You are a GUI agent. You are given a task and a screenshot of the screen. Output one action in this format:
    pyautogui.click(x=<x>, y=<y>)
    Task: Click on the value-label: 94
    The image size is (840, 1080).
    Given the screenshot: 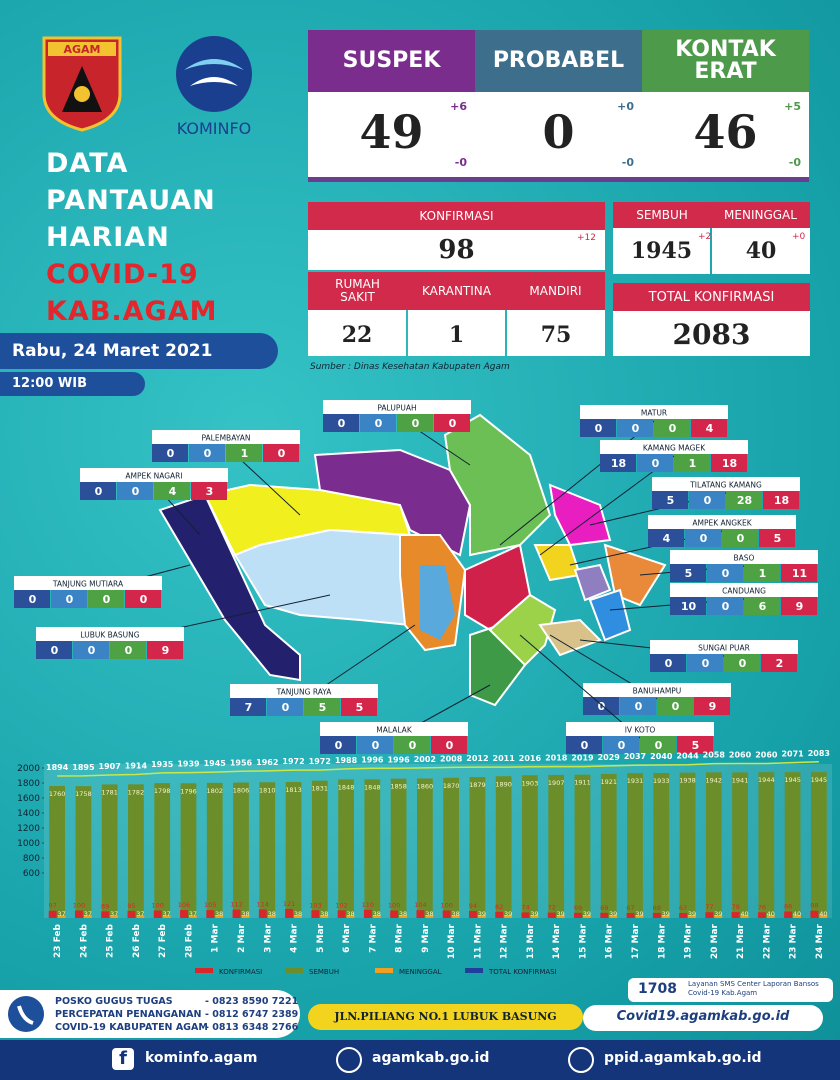 What is the action you would take?
    pyautogui.click(x=473, y=906)
    